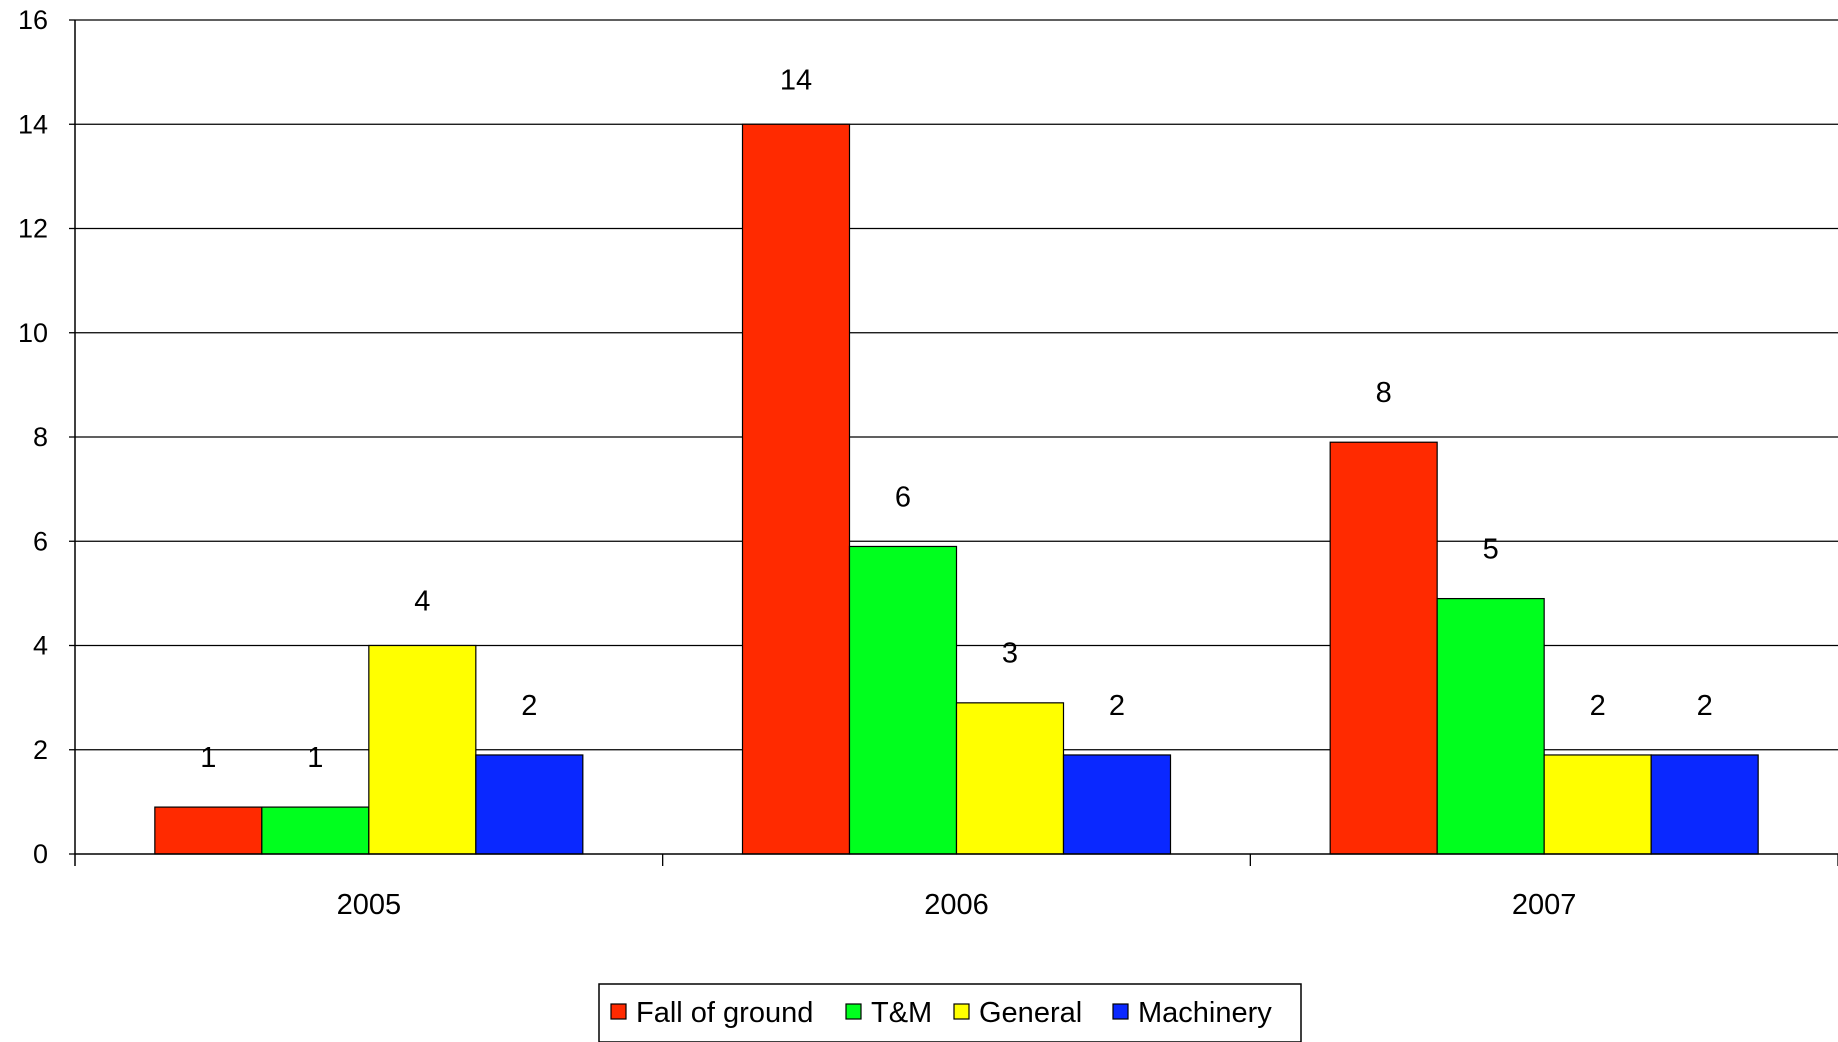 The image size is (1838, 1042). What do you see at coordinates (33, 124) in the screenshot?
I see `y-tick-label: 14` at bounding box center [33, 124].